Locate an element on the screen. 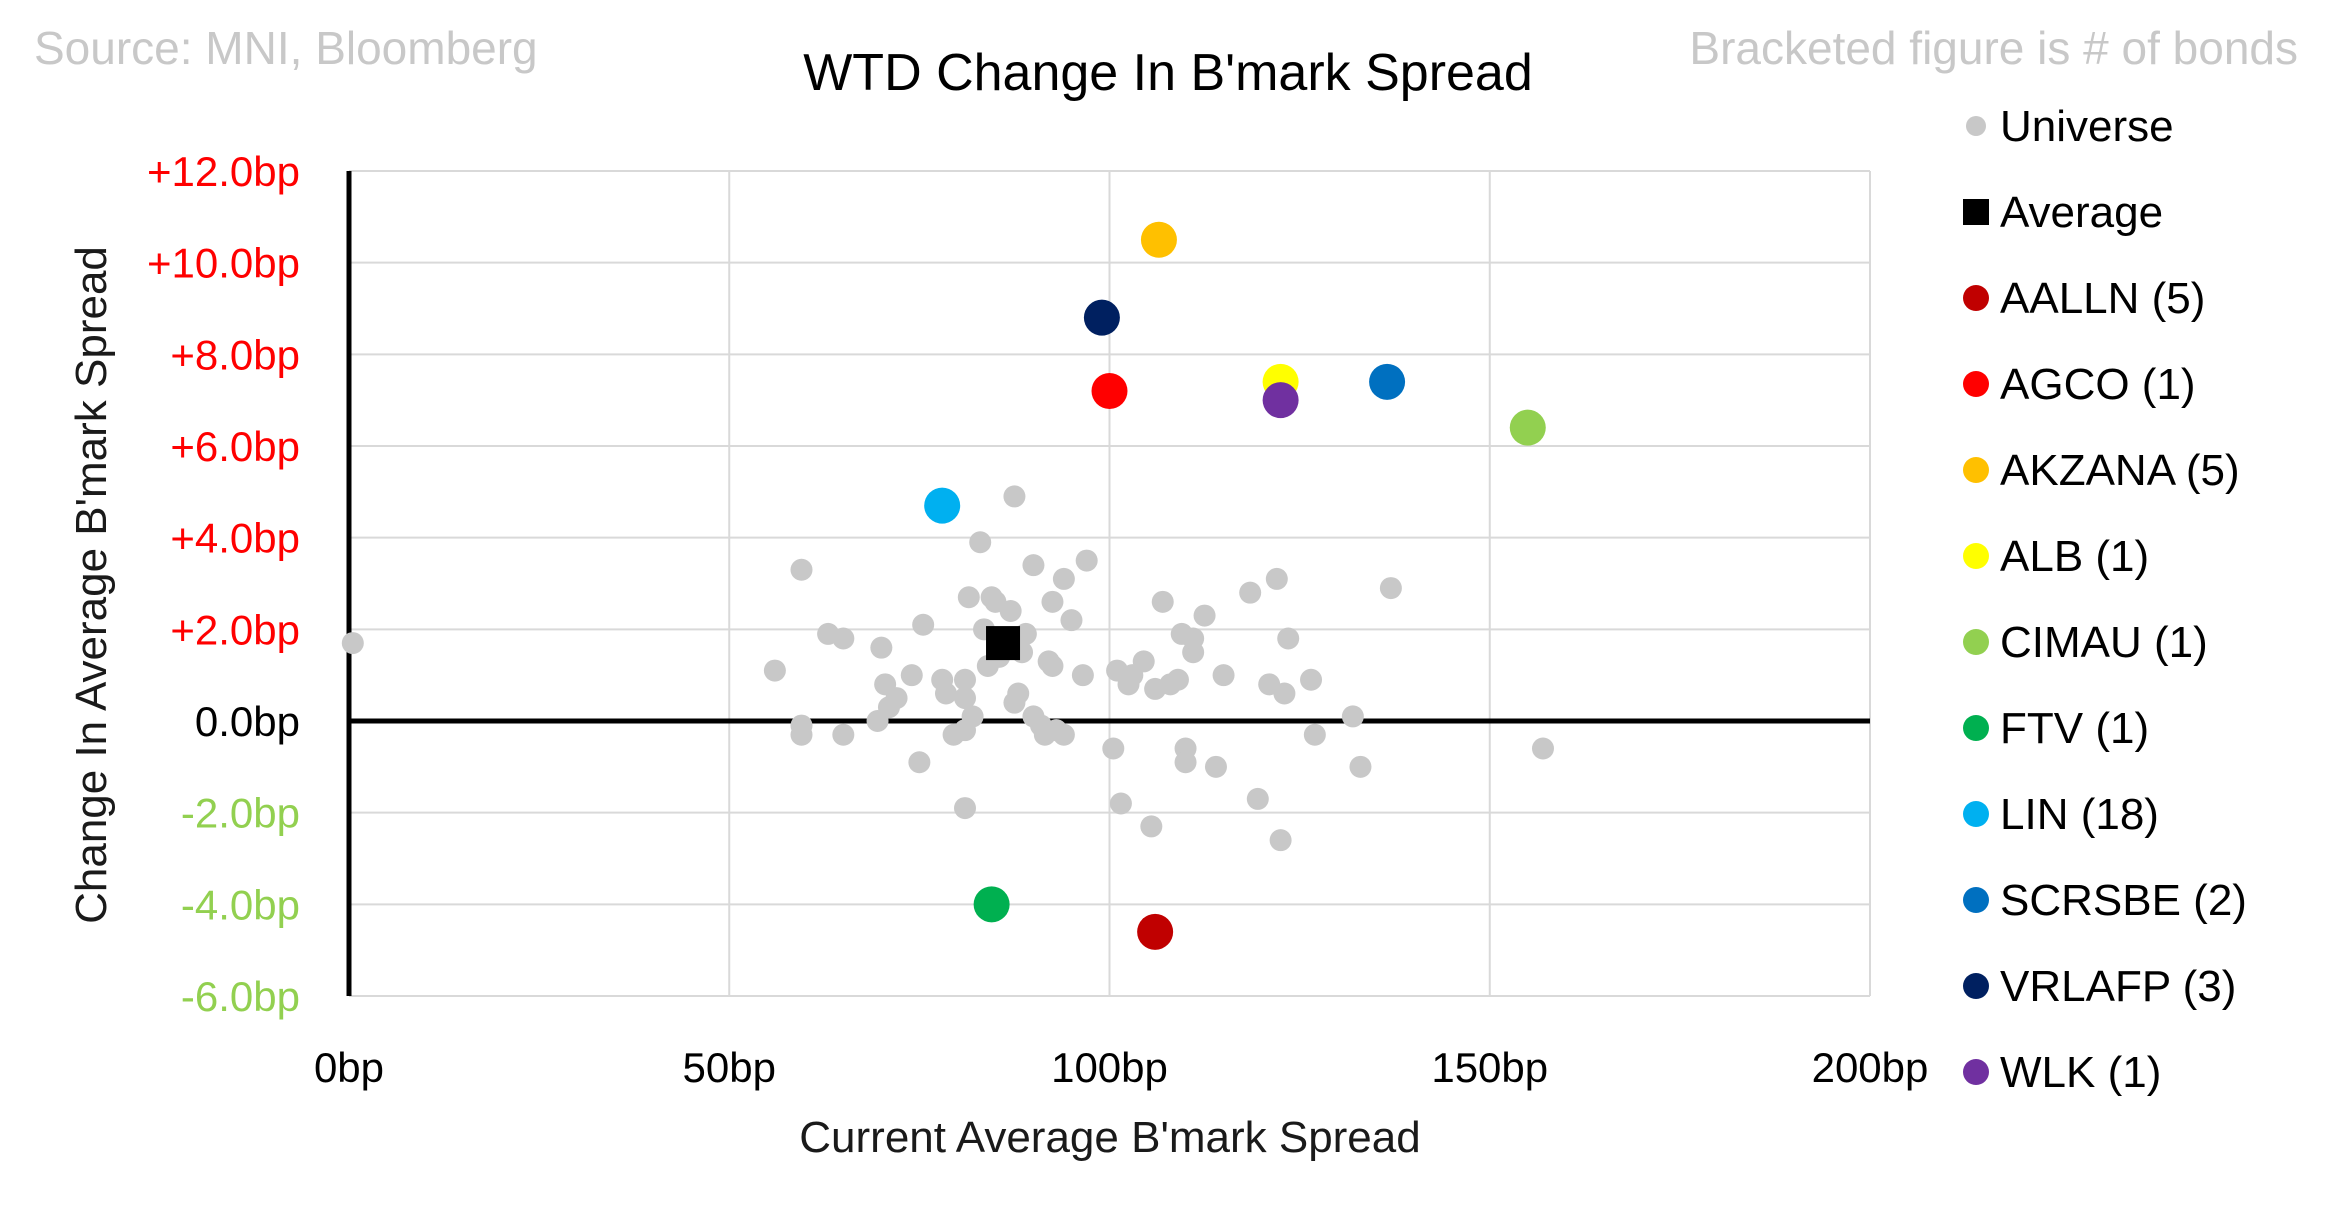 The height and width of the screenshot is (1219, 2326). y-tick-label: -2.0bp is located at coordinates (240, 813).